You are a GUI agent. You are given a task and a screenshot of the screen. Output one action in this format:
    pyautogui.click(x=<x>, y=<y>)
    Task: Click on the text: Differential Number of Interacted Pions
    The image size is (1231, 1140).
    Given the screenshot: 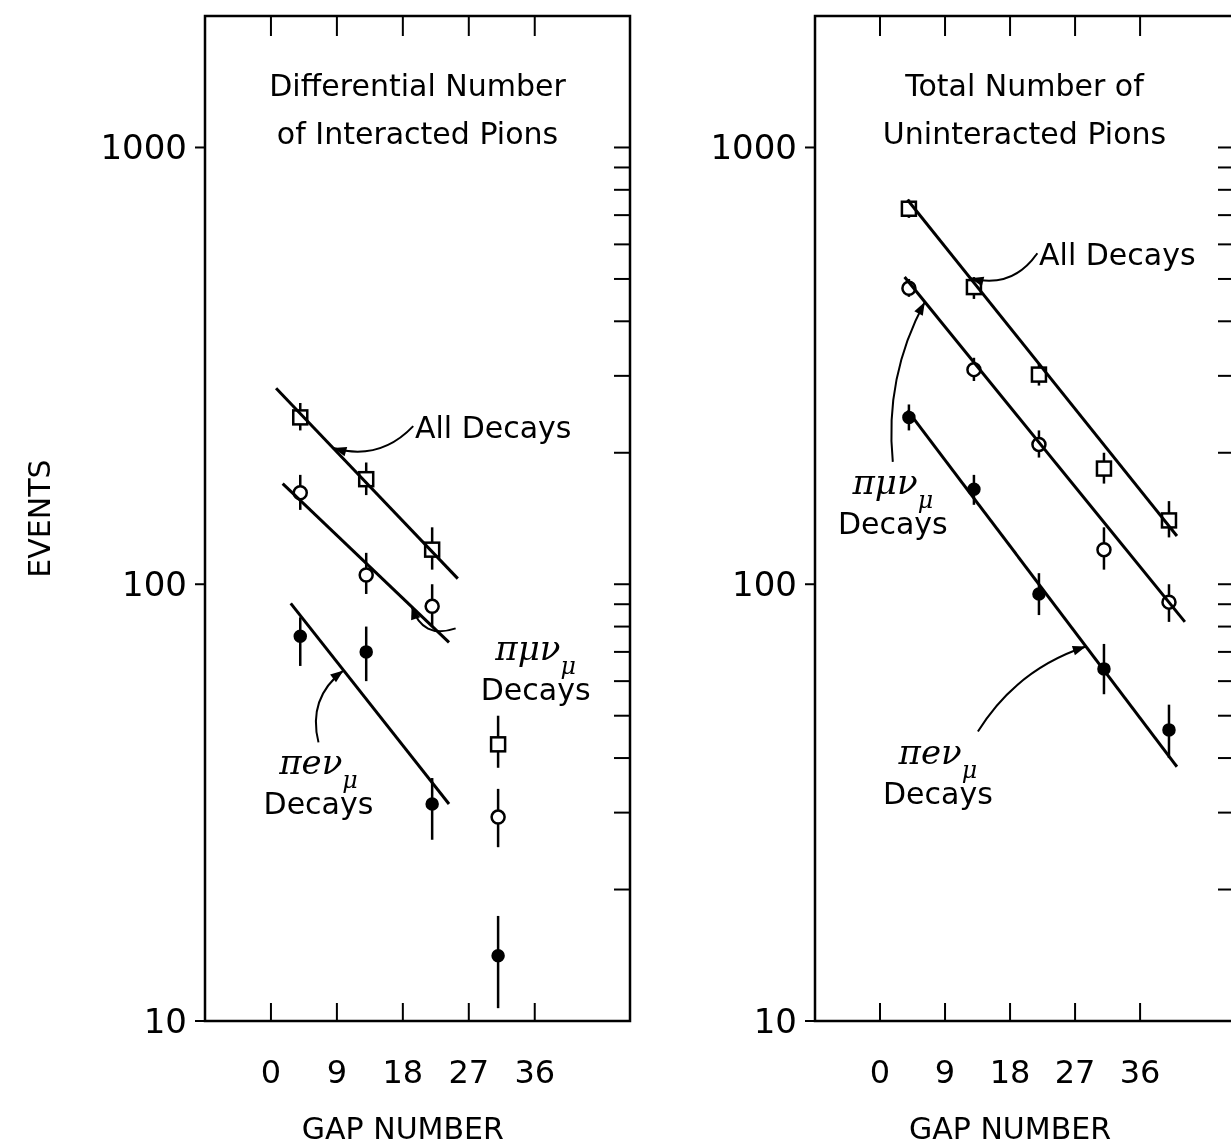 What is the action you would take?
    pyautogui.click(x=418, y=109)
    